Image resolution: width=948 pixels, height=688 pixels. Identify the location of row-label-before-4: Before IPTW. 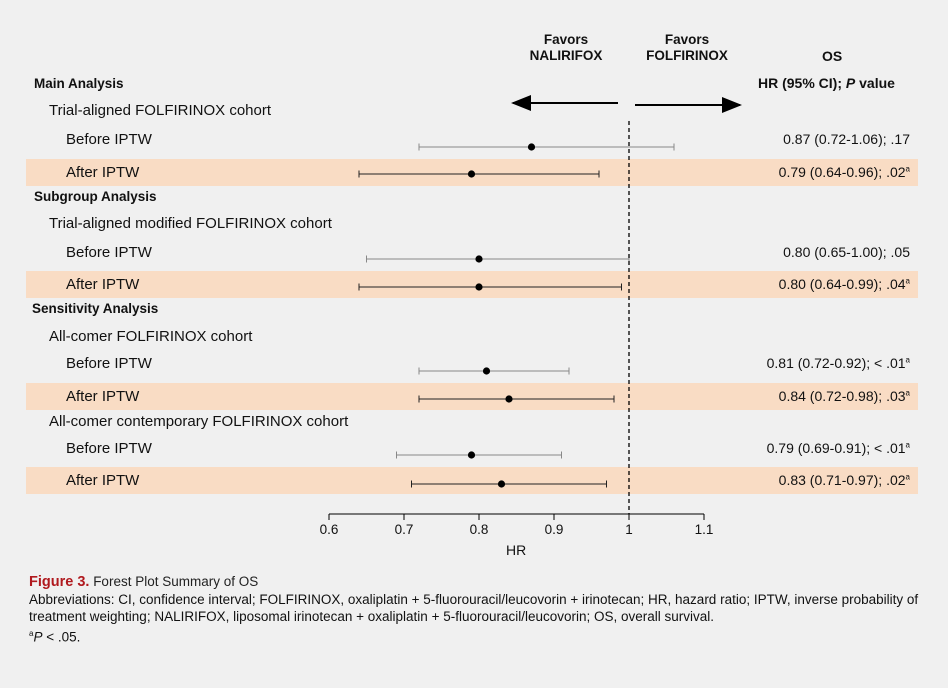
(109, 448).